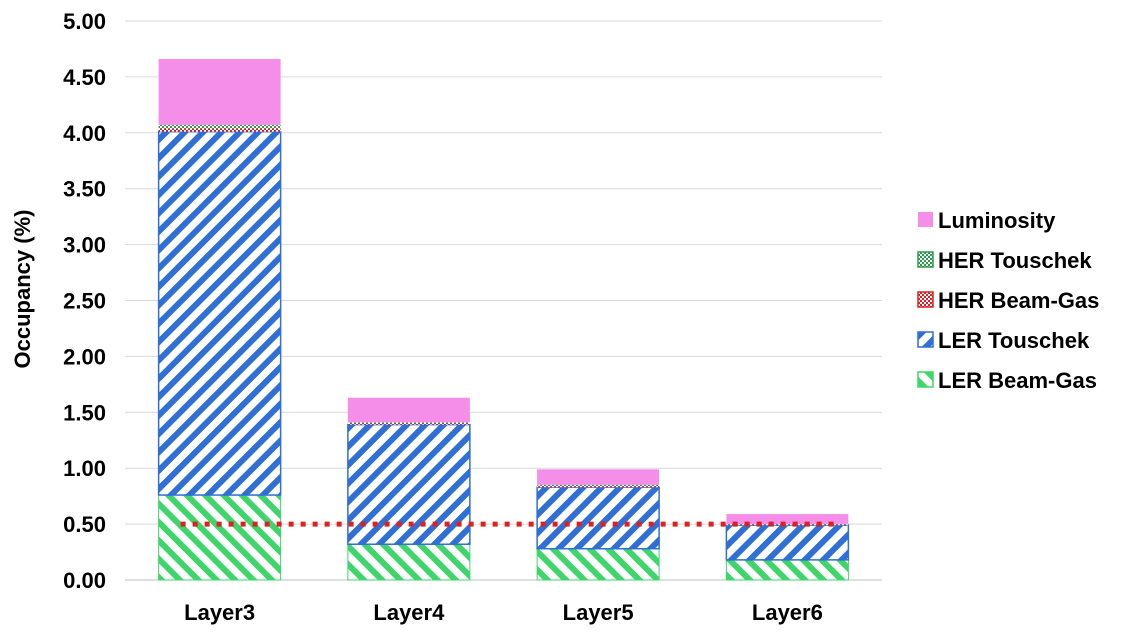 The height and width of the screenshot is (641, 1148). What do you see at coordinates (1018, 300) in the screenshot?
I see `legend-label: HER Beam-Gas` at bounding box center [1018, 300].